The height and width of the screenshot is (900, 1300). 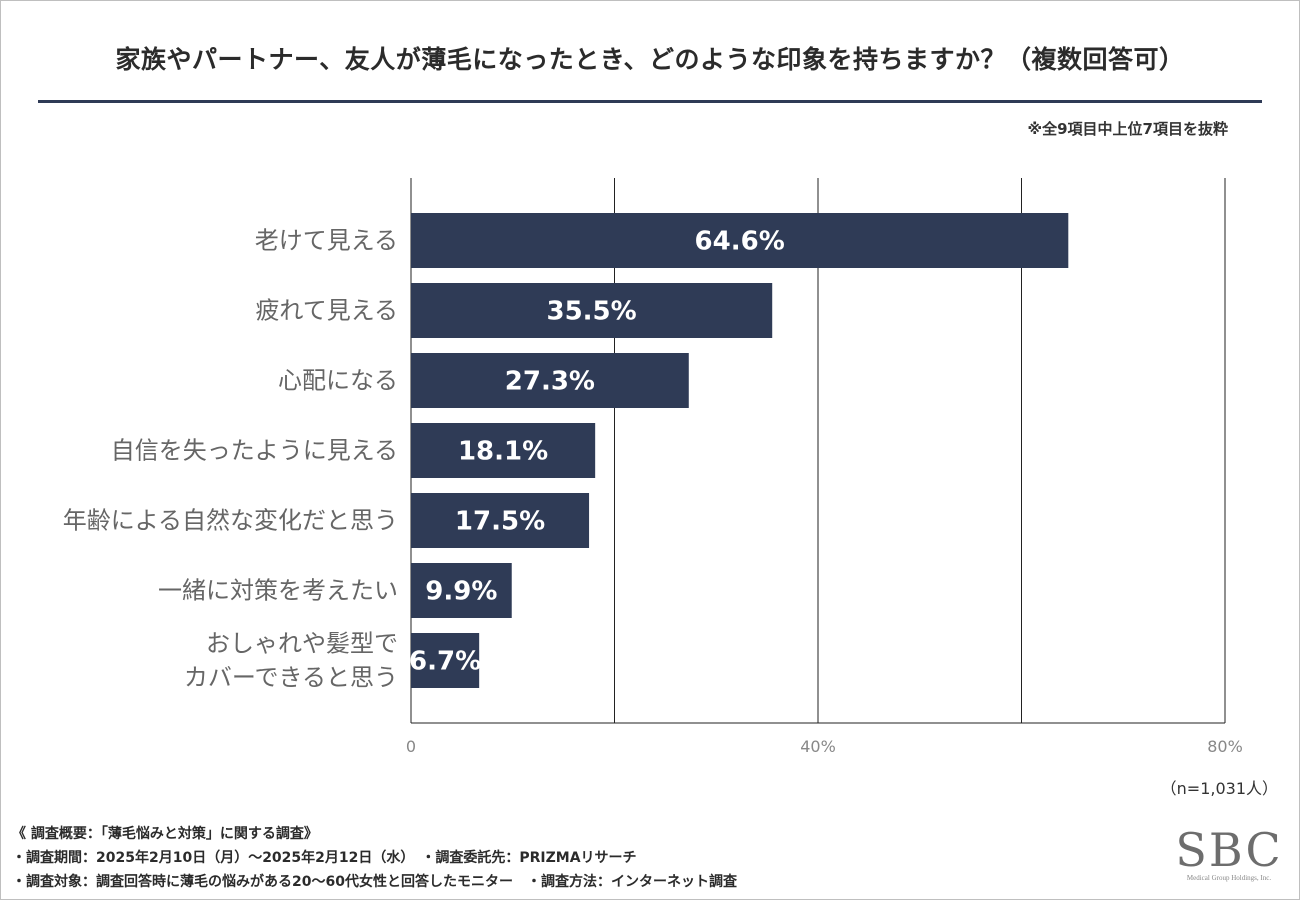 What do you see at coordinates (326, 241) in the screenshot?
I see `category-label-0: 老けて見える` at bounding box center [326, 241].